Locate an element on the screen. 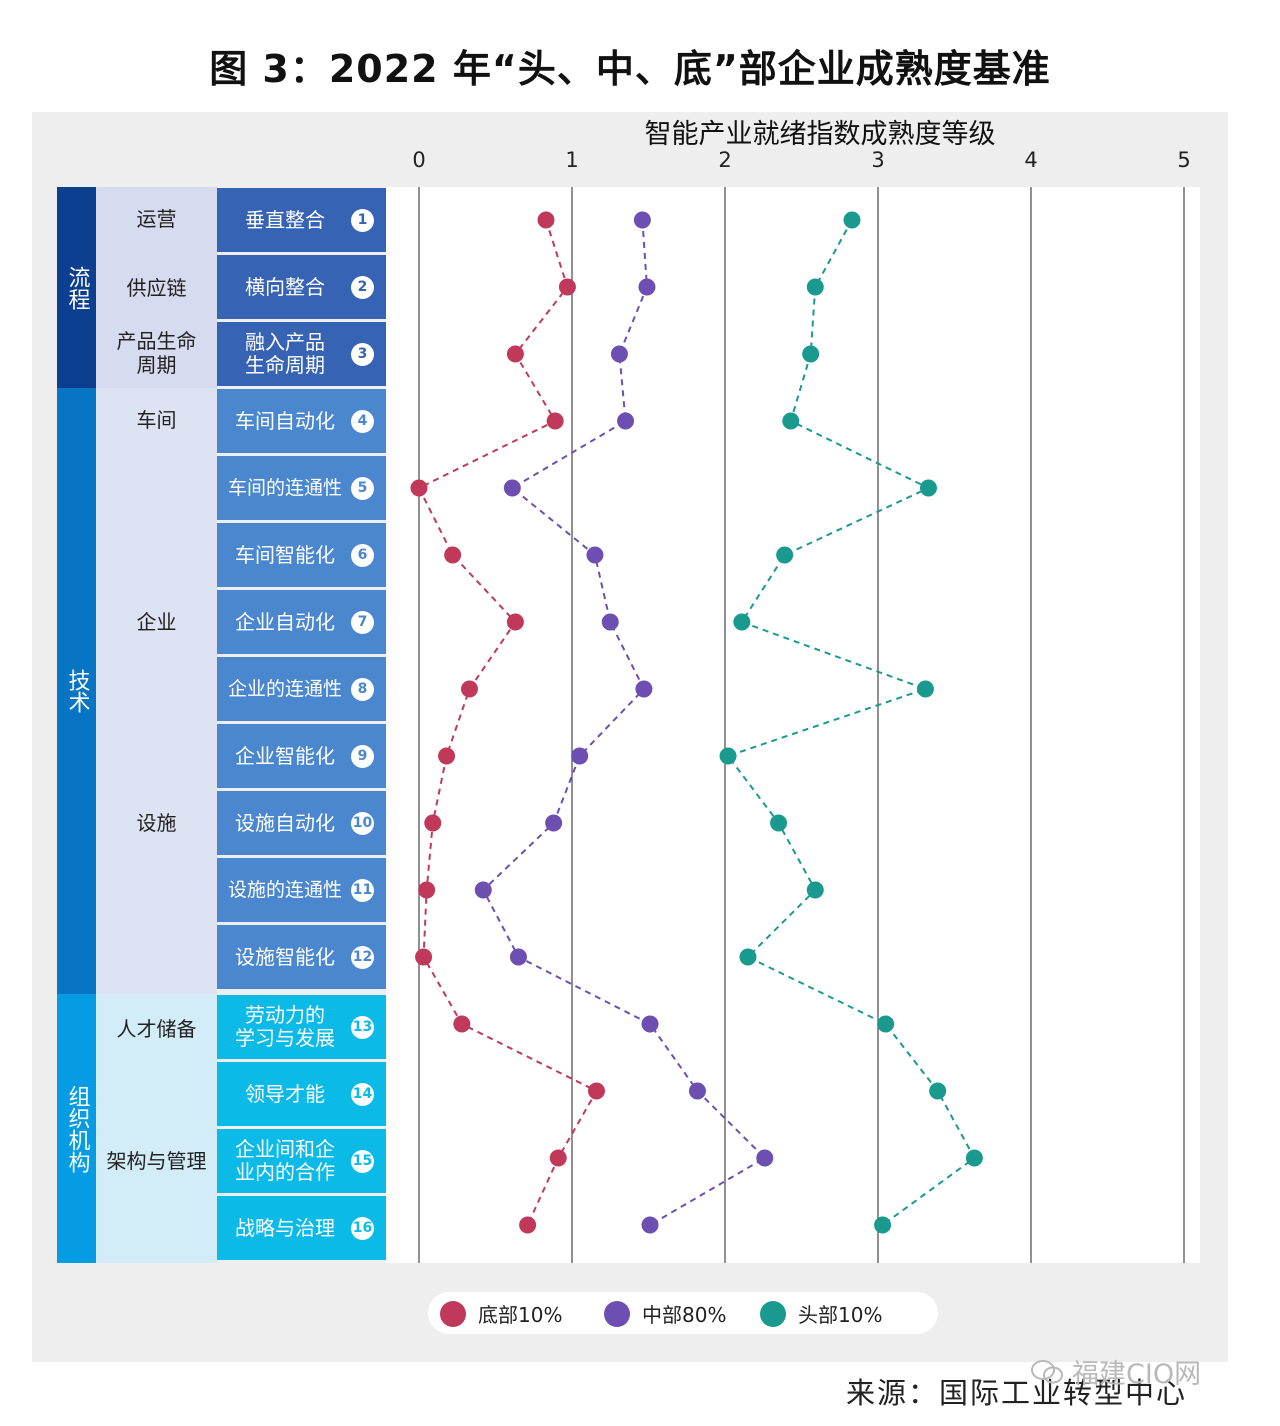  subcategory-column-process is located at coordinates (156, 287).